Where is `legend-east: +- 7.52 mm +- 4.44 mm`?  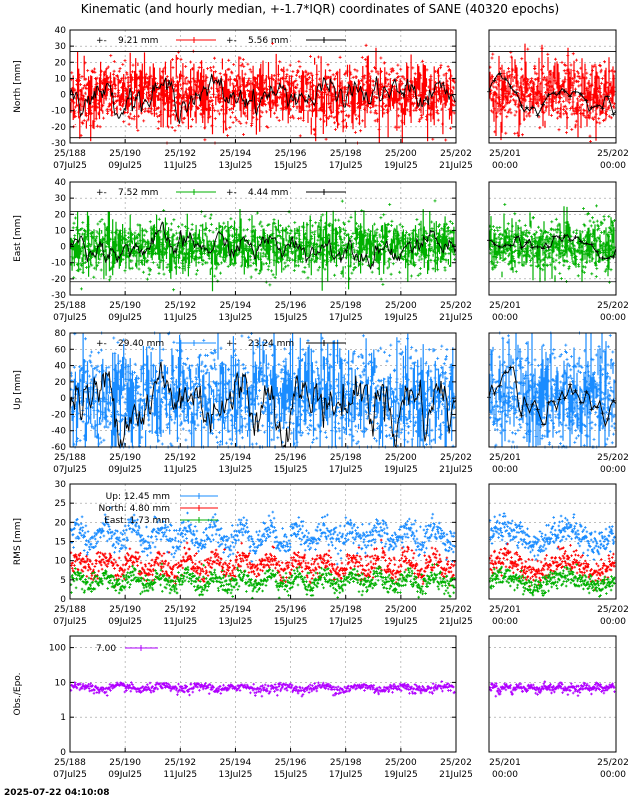
legend-east: +- 7.52 mm +- 4.44 mm is located at coordinates (221, 193).